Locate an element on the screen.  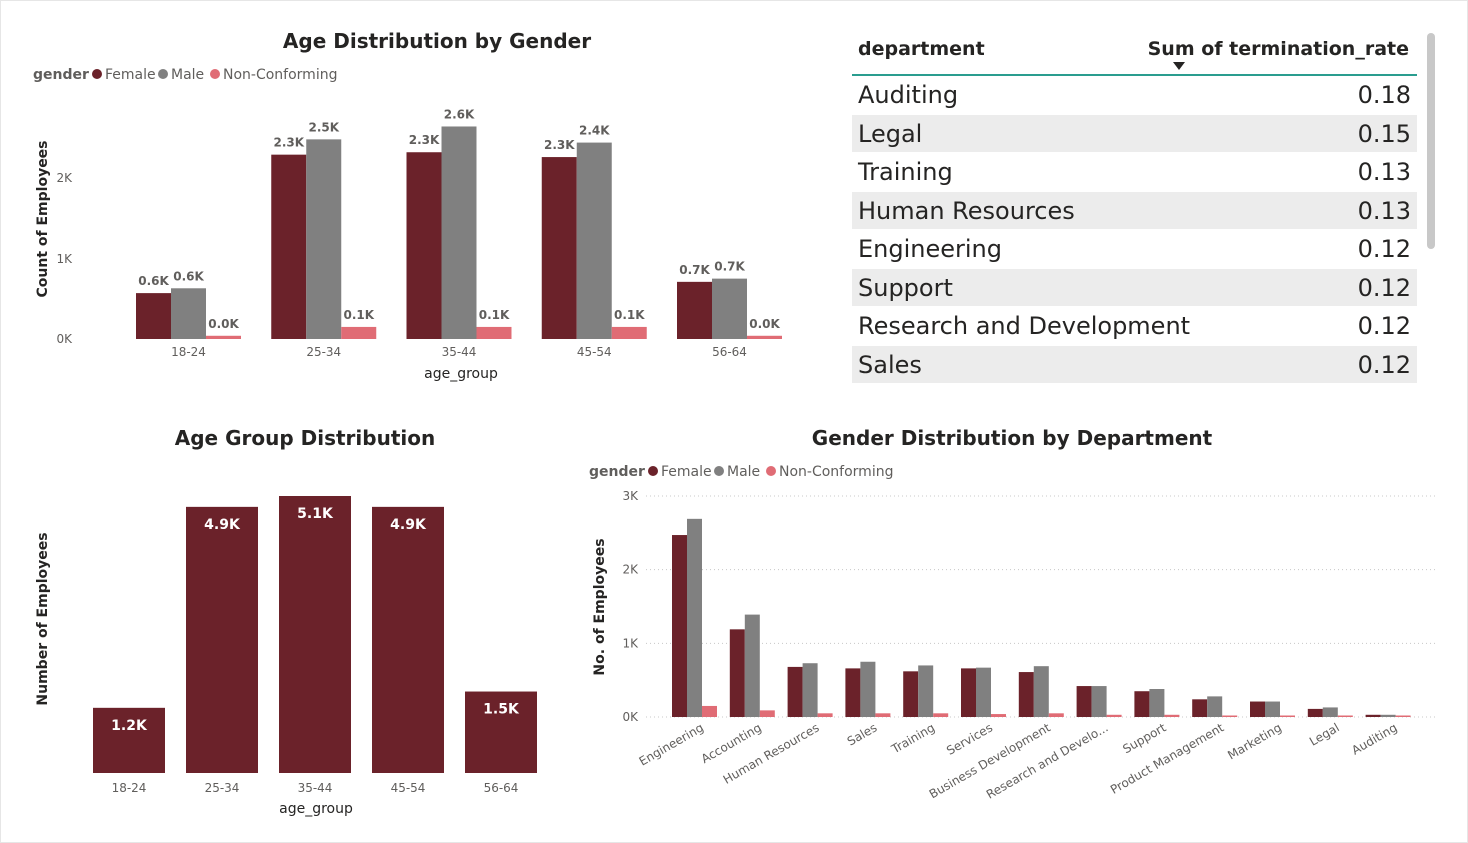
x-axis-title: age_group is located at coordinates (461, 374).